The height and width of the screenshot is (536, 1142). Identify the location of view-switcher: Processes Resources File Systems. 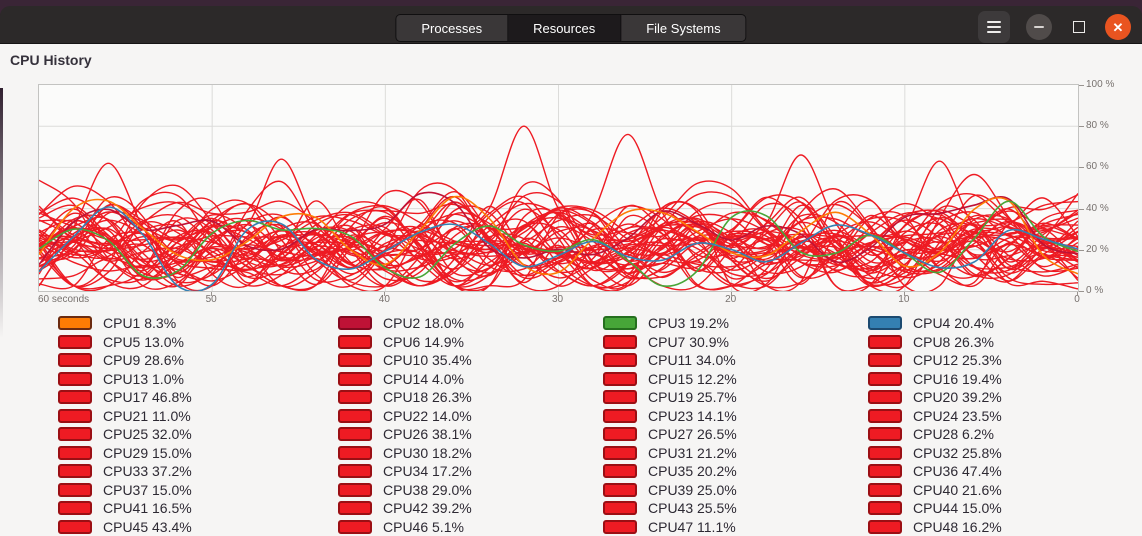
(571, 28).